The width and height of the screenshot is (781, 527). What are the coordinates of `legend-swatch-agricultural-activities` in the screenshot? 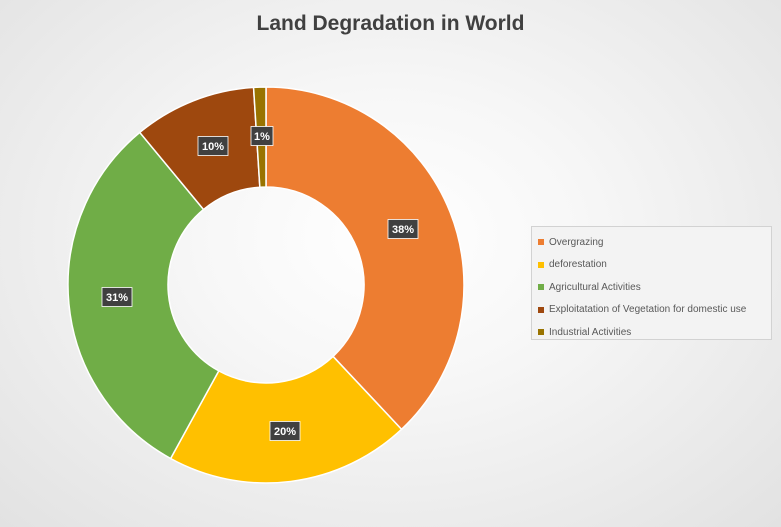 It's located at (541, 287).